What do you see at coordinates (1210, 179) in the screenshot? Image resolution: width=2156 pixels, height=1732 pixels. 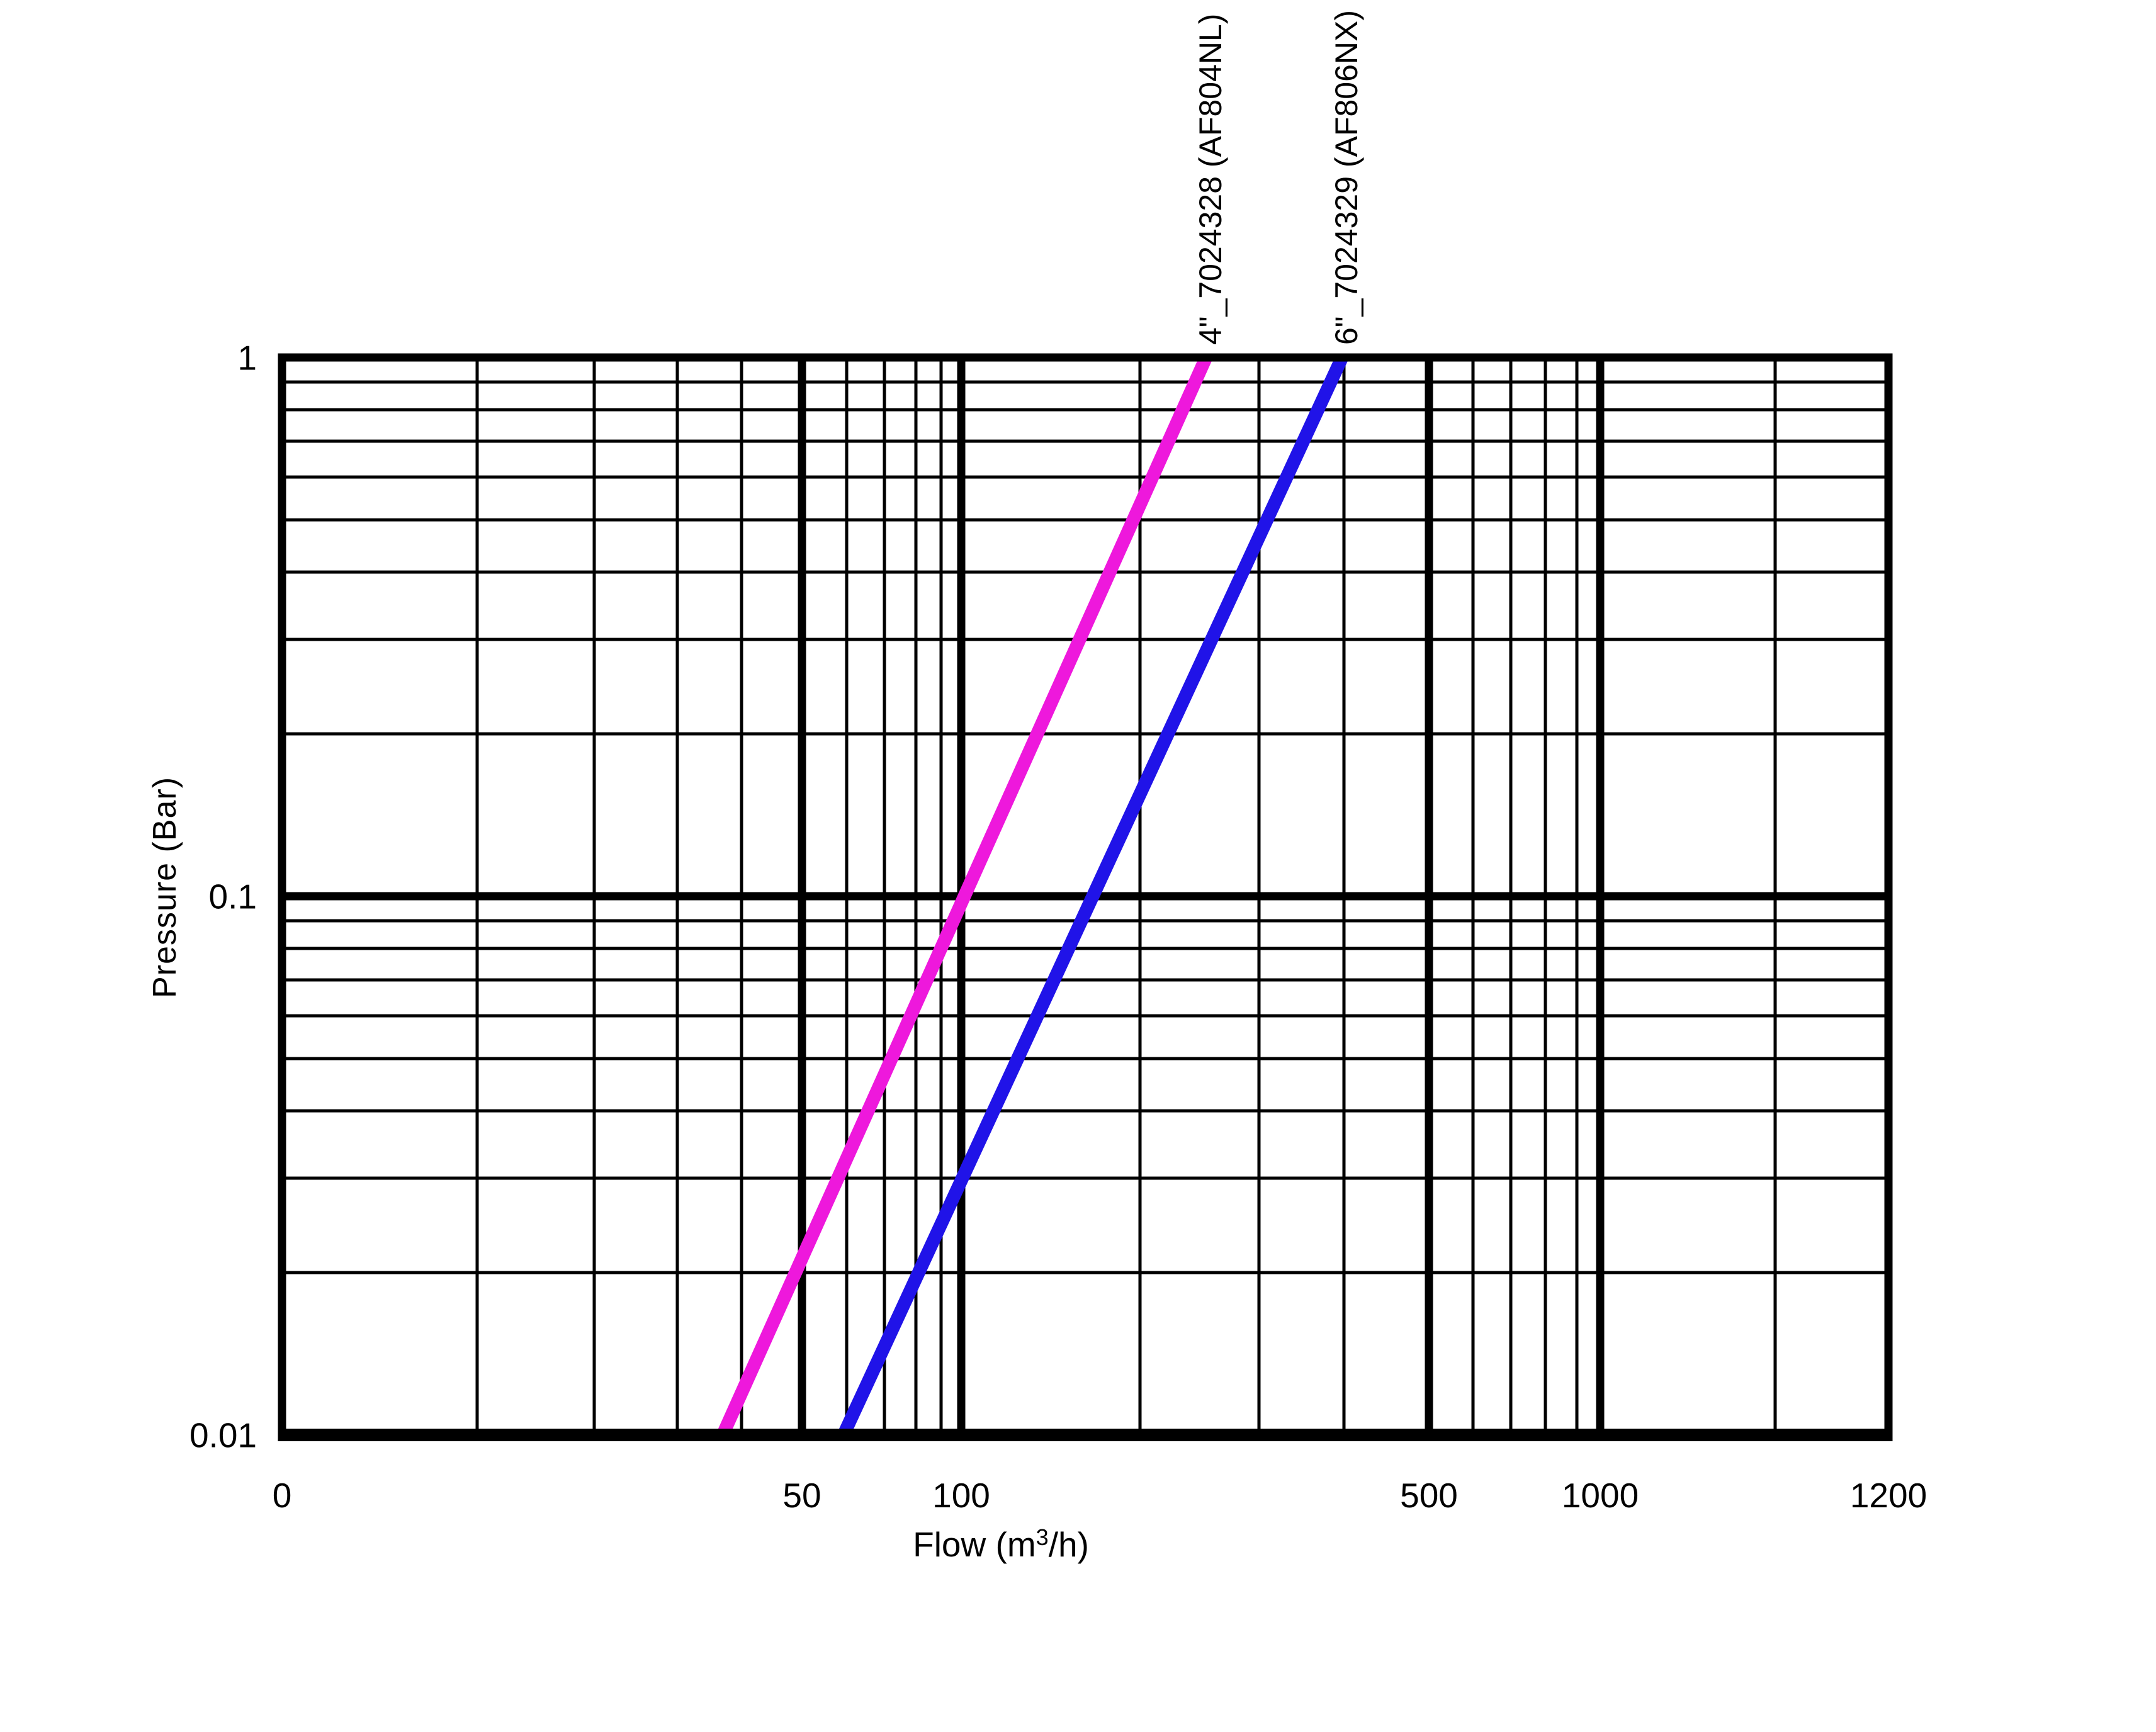 I see `series-label-0: 4"_7024328 (AF804NL)` at bounding box center [1210, 179].